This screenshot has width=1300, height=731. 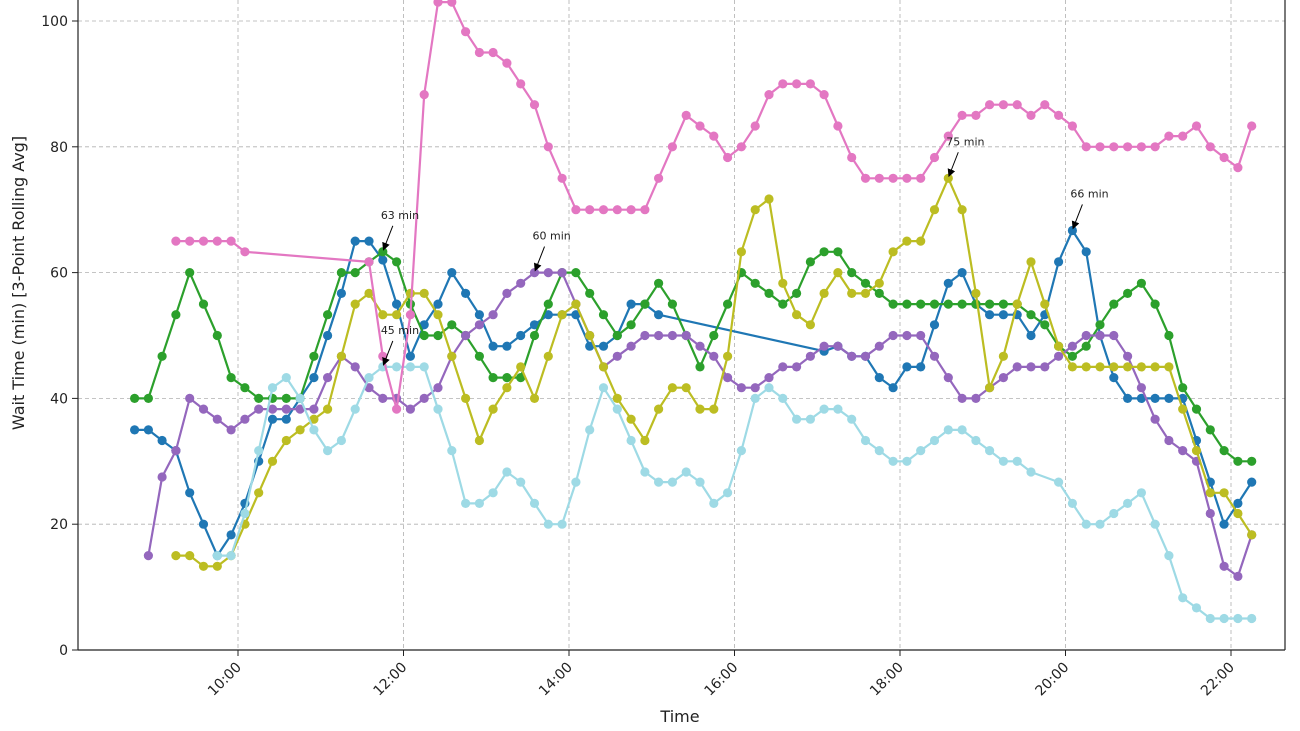 I want to click on x-tick-label: 16:00, so click(x=721, y=680).